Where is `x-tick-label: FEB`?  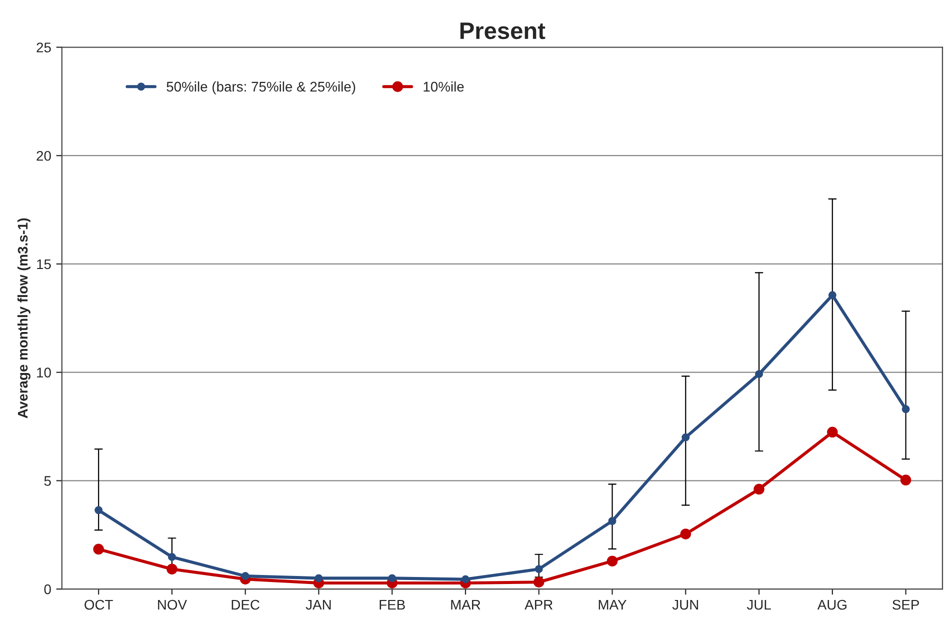 x-tick-label: FEB is located at coordinates (392, 605).